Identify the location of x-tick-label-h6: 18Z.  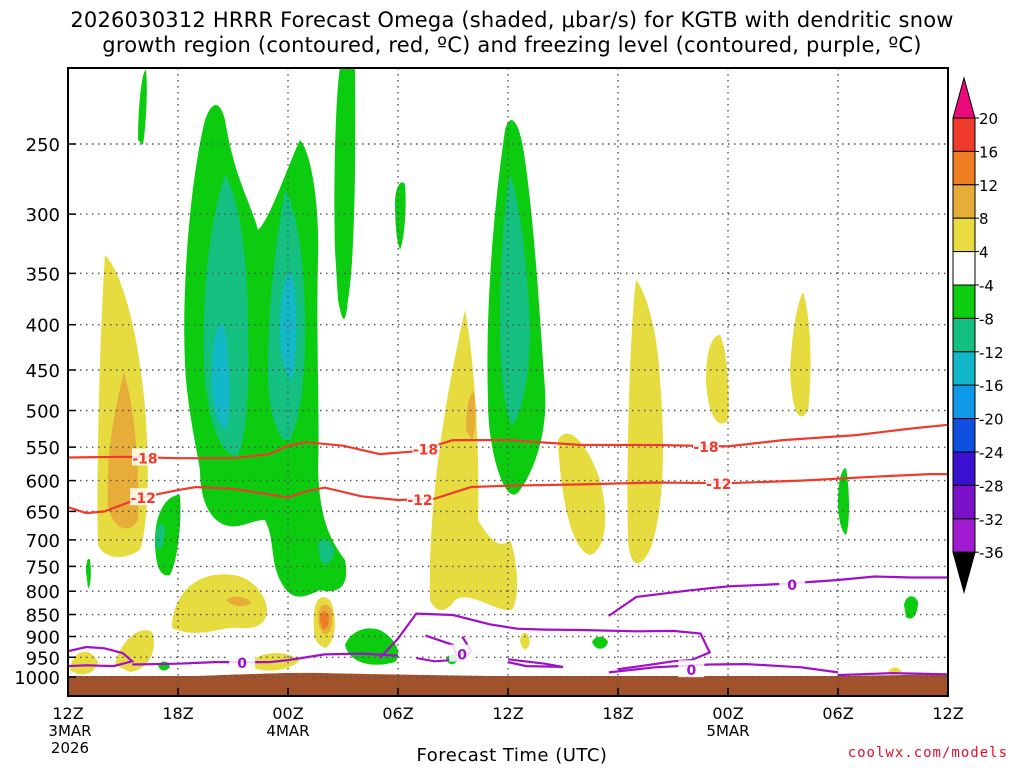
(177, 713).